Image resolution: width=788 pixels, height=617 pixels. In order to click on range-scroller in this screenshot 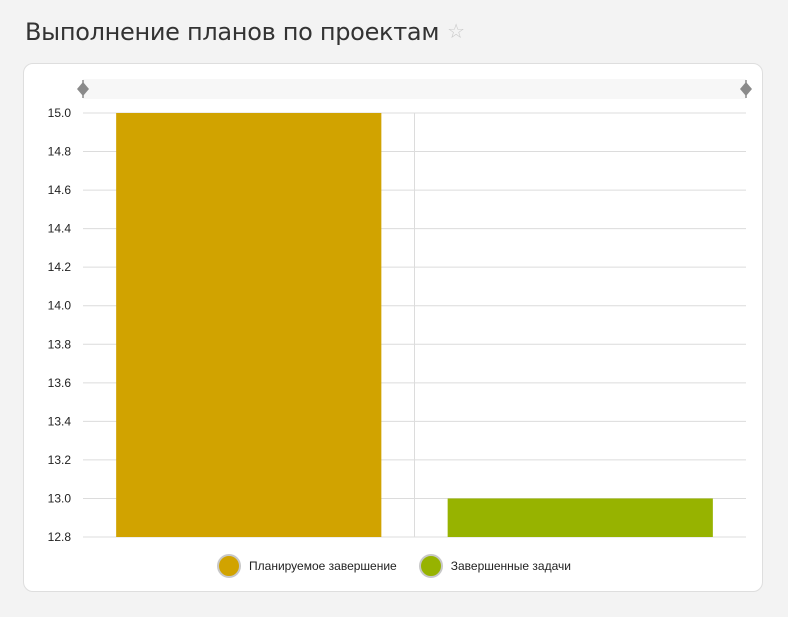, I will do `click(414, 89)`.